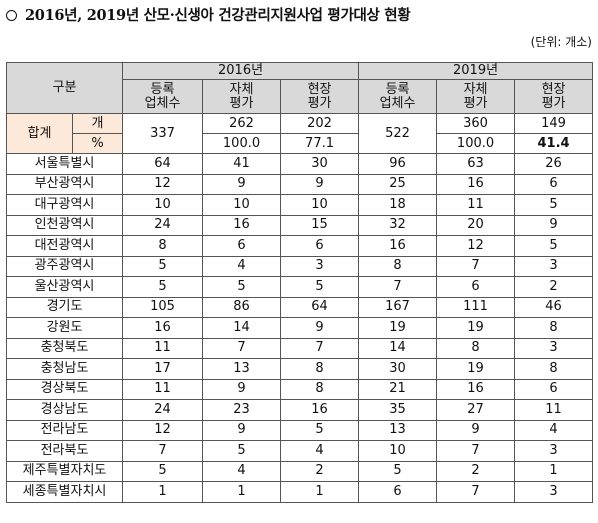  What do you see at coordinates (64, 389) in the screenshot?
I see `cell-region-name: 경상북도` at bounding box center [64, 389].